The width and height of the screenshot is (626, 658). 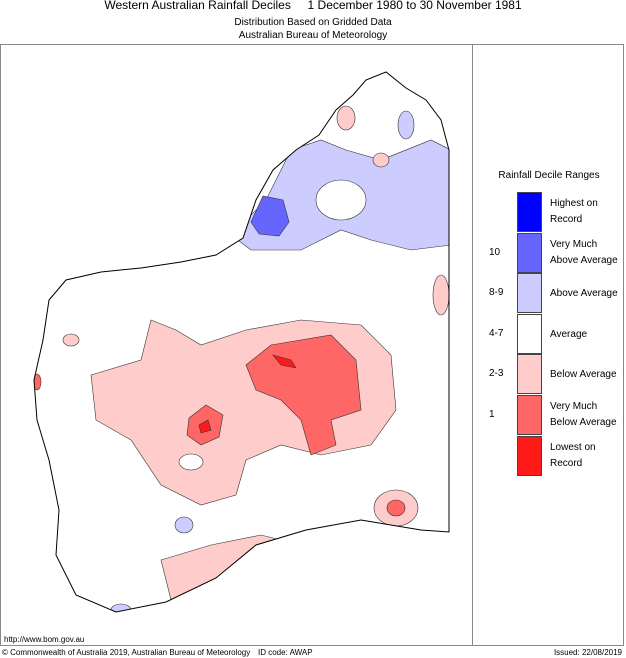 I want to click on legend-decile: 4-7, so click(x=496, y=333).